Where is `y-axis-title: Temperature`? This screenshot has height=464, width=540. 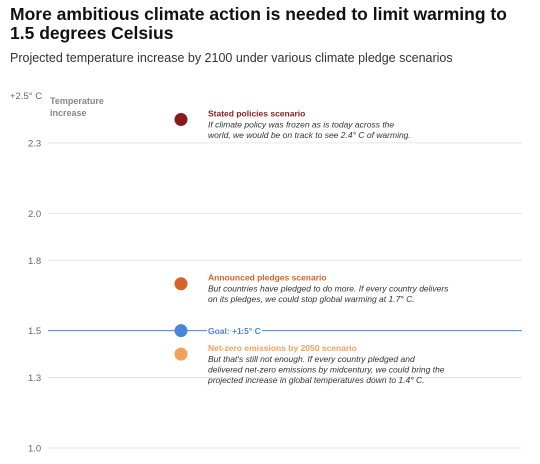 y-axis-title: Temperature is located at coordinates (77, 101).